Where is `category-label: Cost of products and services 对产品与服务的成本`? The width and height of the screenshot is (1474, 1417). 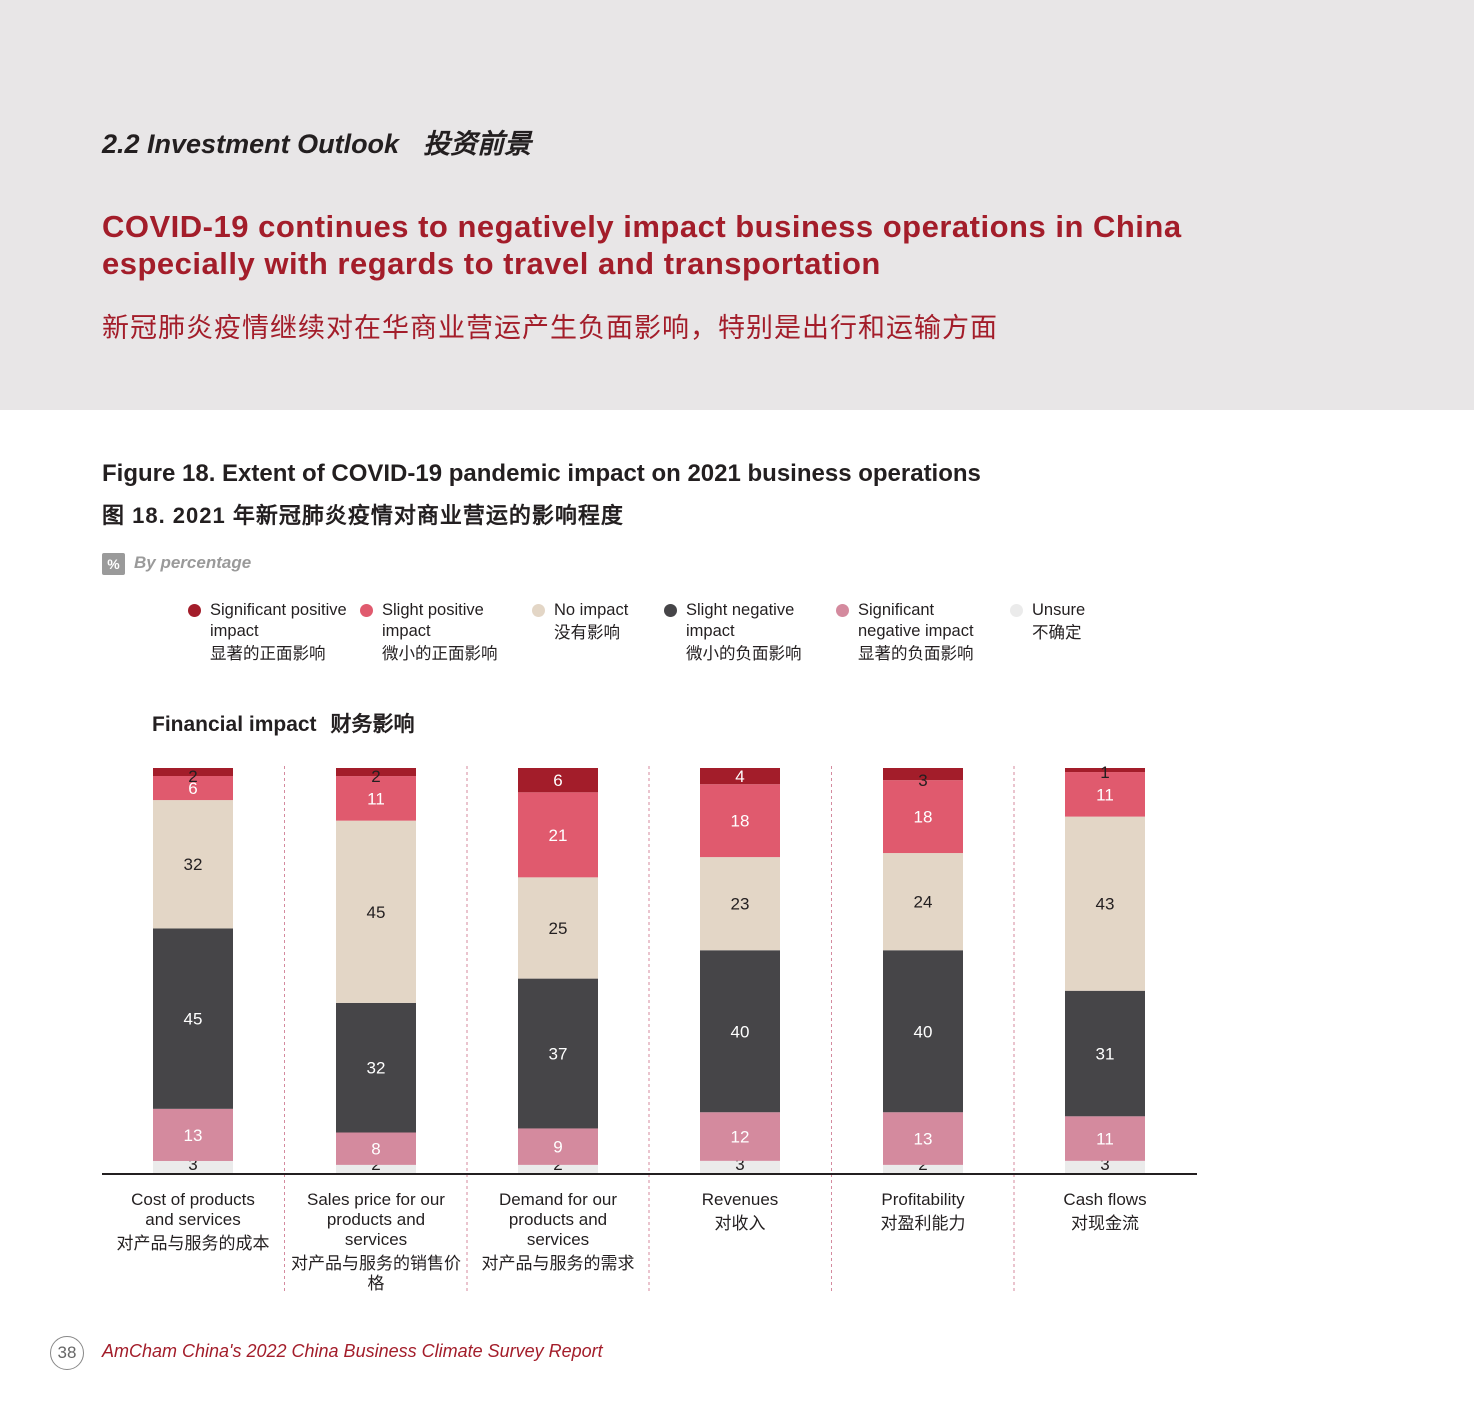 category-label: Cost of products and services 对产品与服务的成本 is located at coordinates (193, 1222).